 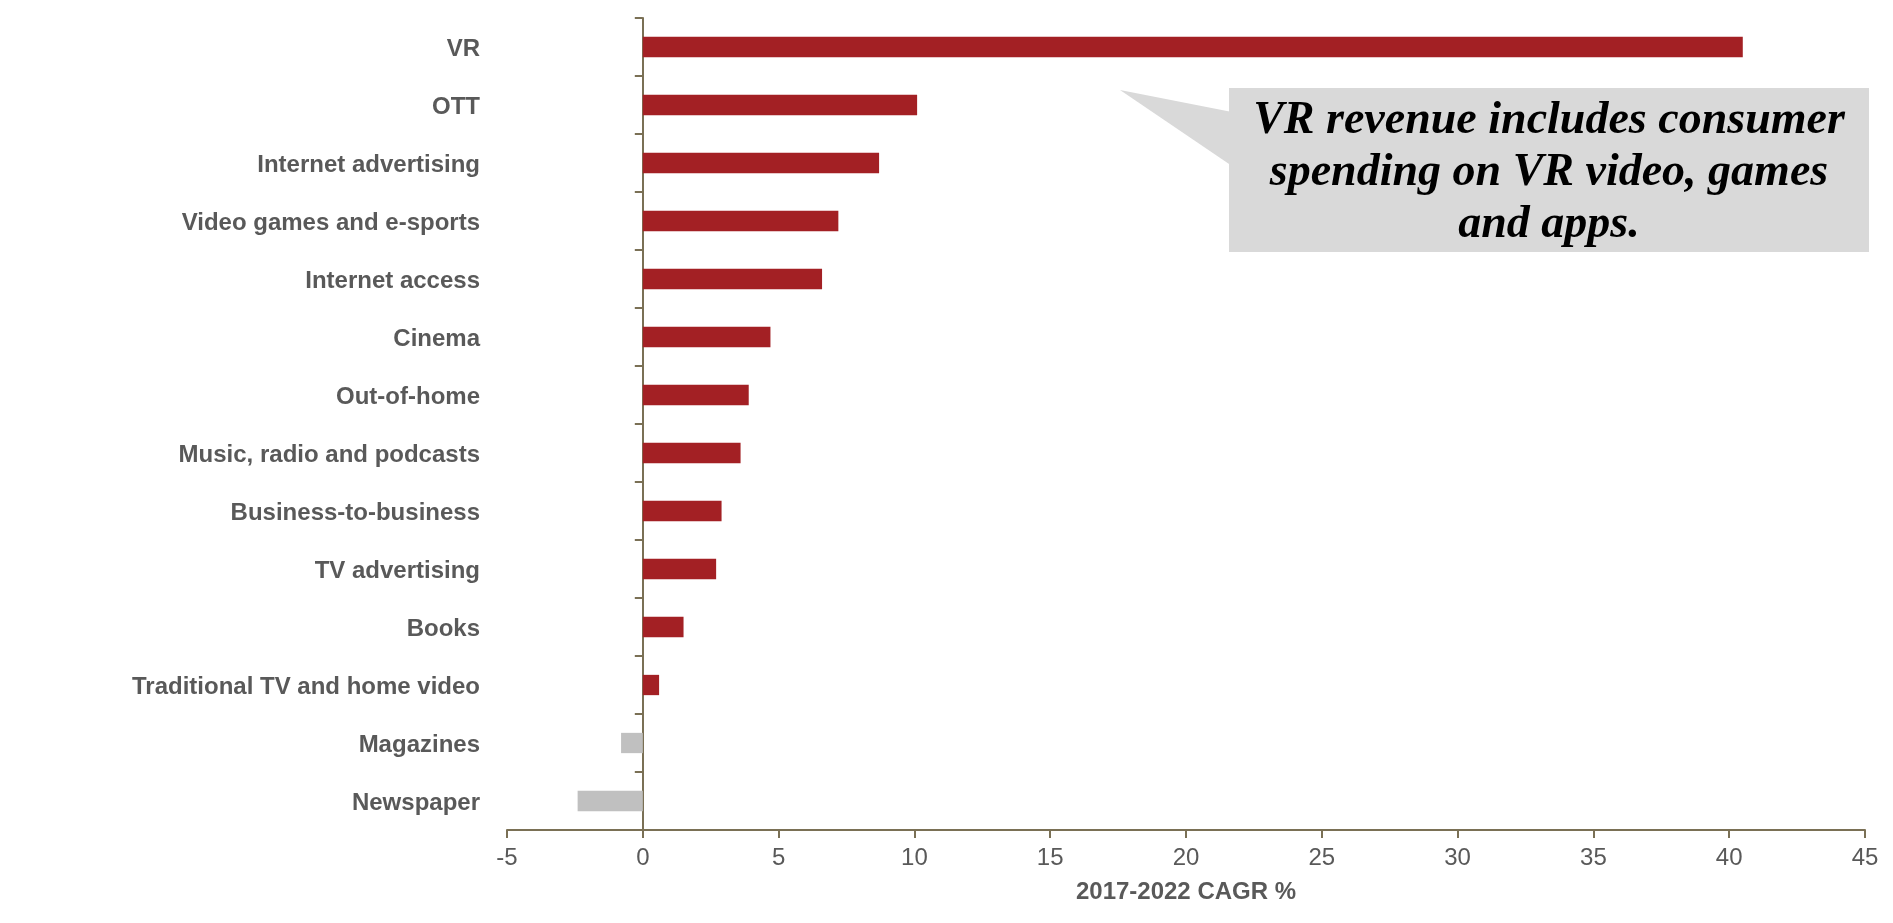 I want to click on y-tick-label: VR, so click(x=463, y=47).